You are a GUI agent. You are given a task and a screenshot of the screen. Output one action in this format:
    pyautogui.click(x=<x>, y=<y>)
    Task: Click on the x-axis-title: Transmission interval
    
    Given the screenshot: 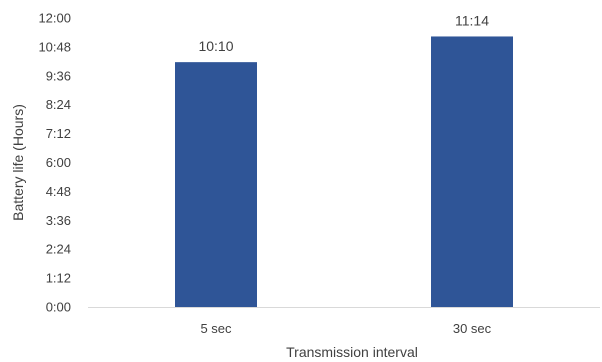 What is the action you would take?
    pyautogui.click(x=352, y=352)
    